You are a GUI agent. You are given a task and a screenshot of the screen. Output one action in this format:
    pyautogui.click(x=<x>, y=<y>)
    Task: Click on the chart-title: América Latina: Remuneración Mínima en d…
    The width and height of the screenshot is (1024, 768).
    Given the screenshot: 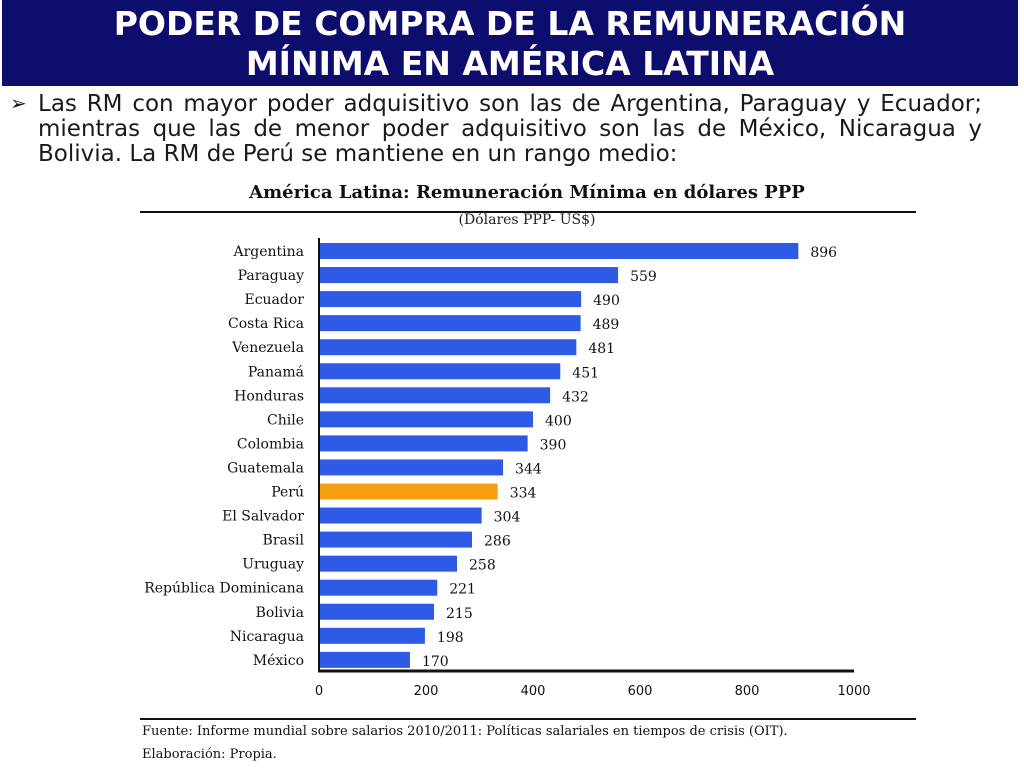 What is the action you would take?
    pyautogui.click(x=527, y=192)
    